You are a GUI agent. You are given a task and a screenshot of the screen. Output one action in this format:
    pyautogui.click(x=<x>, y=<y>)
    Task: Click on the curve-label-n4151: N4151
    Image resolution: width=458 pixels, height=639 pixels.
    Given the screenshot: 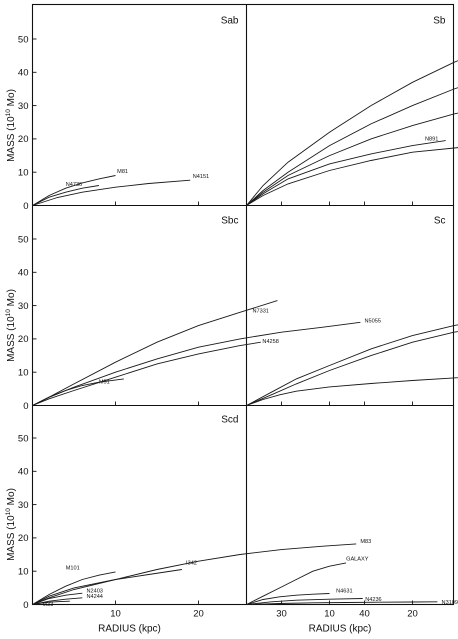 What is the action you would take?
    pyautogui.click(x=201, y=177)
    